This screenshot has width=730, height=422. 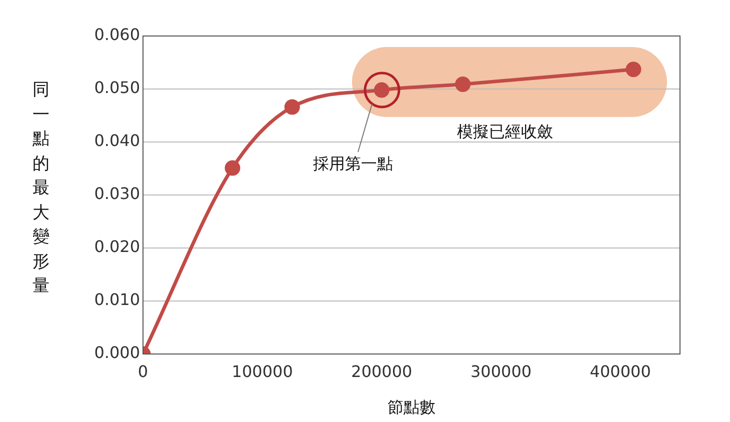 What do you see at coordinates (143, 371) in the screenshot?
I see `x-tick-label: 0` at bounding box center [143, 371].